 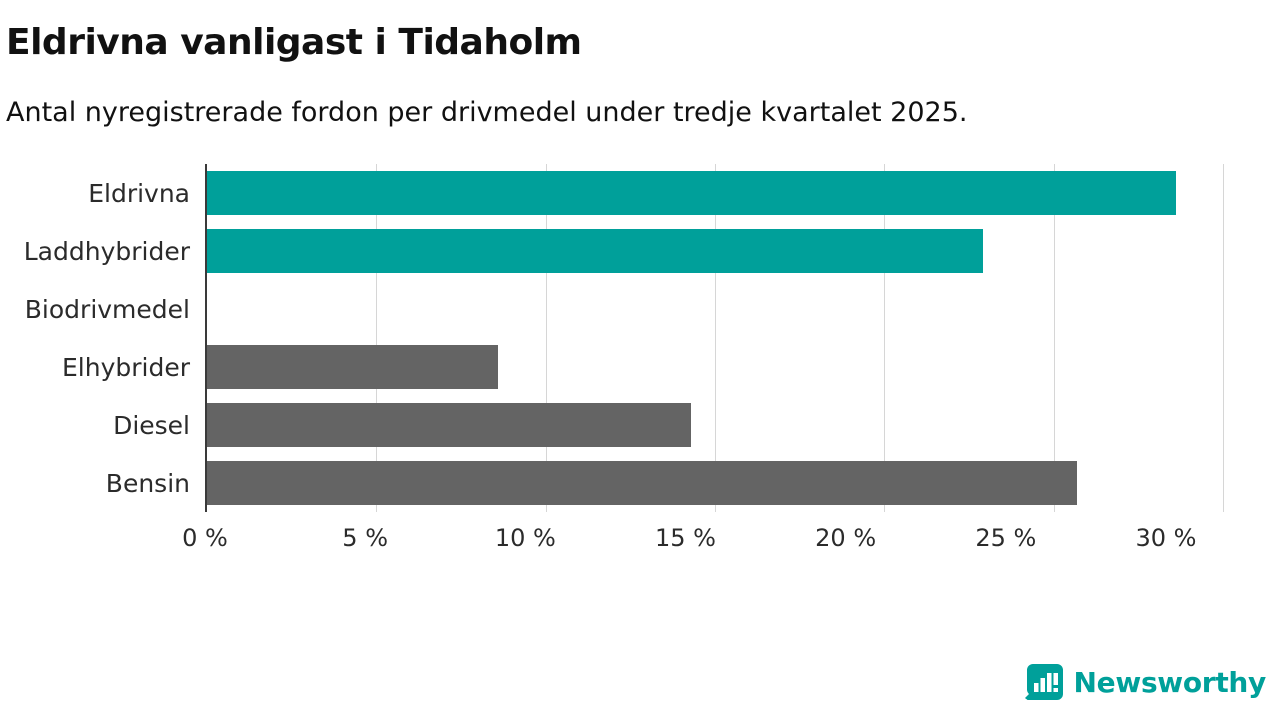 I want to click on category-label: Bensin, so click(x=147, y=483).